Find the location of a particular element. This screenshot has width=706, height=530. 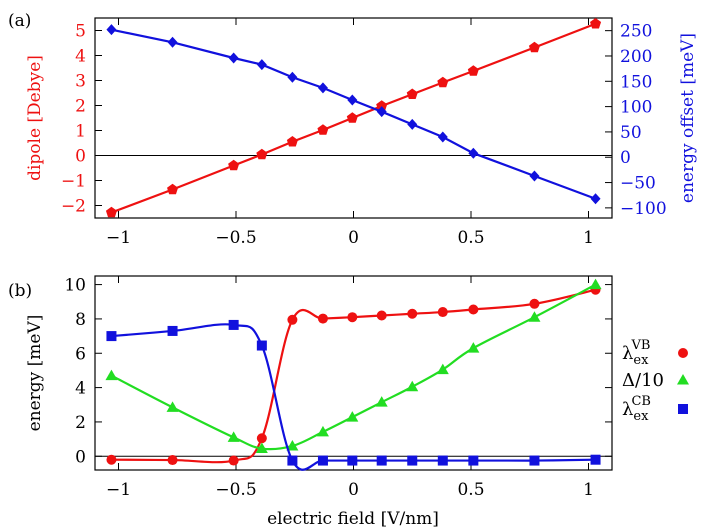

panel-b-y-tick-label: 2 is located at coordinates (80, 423).